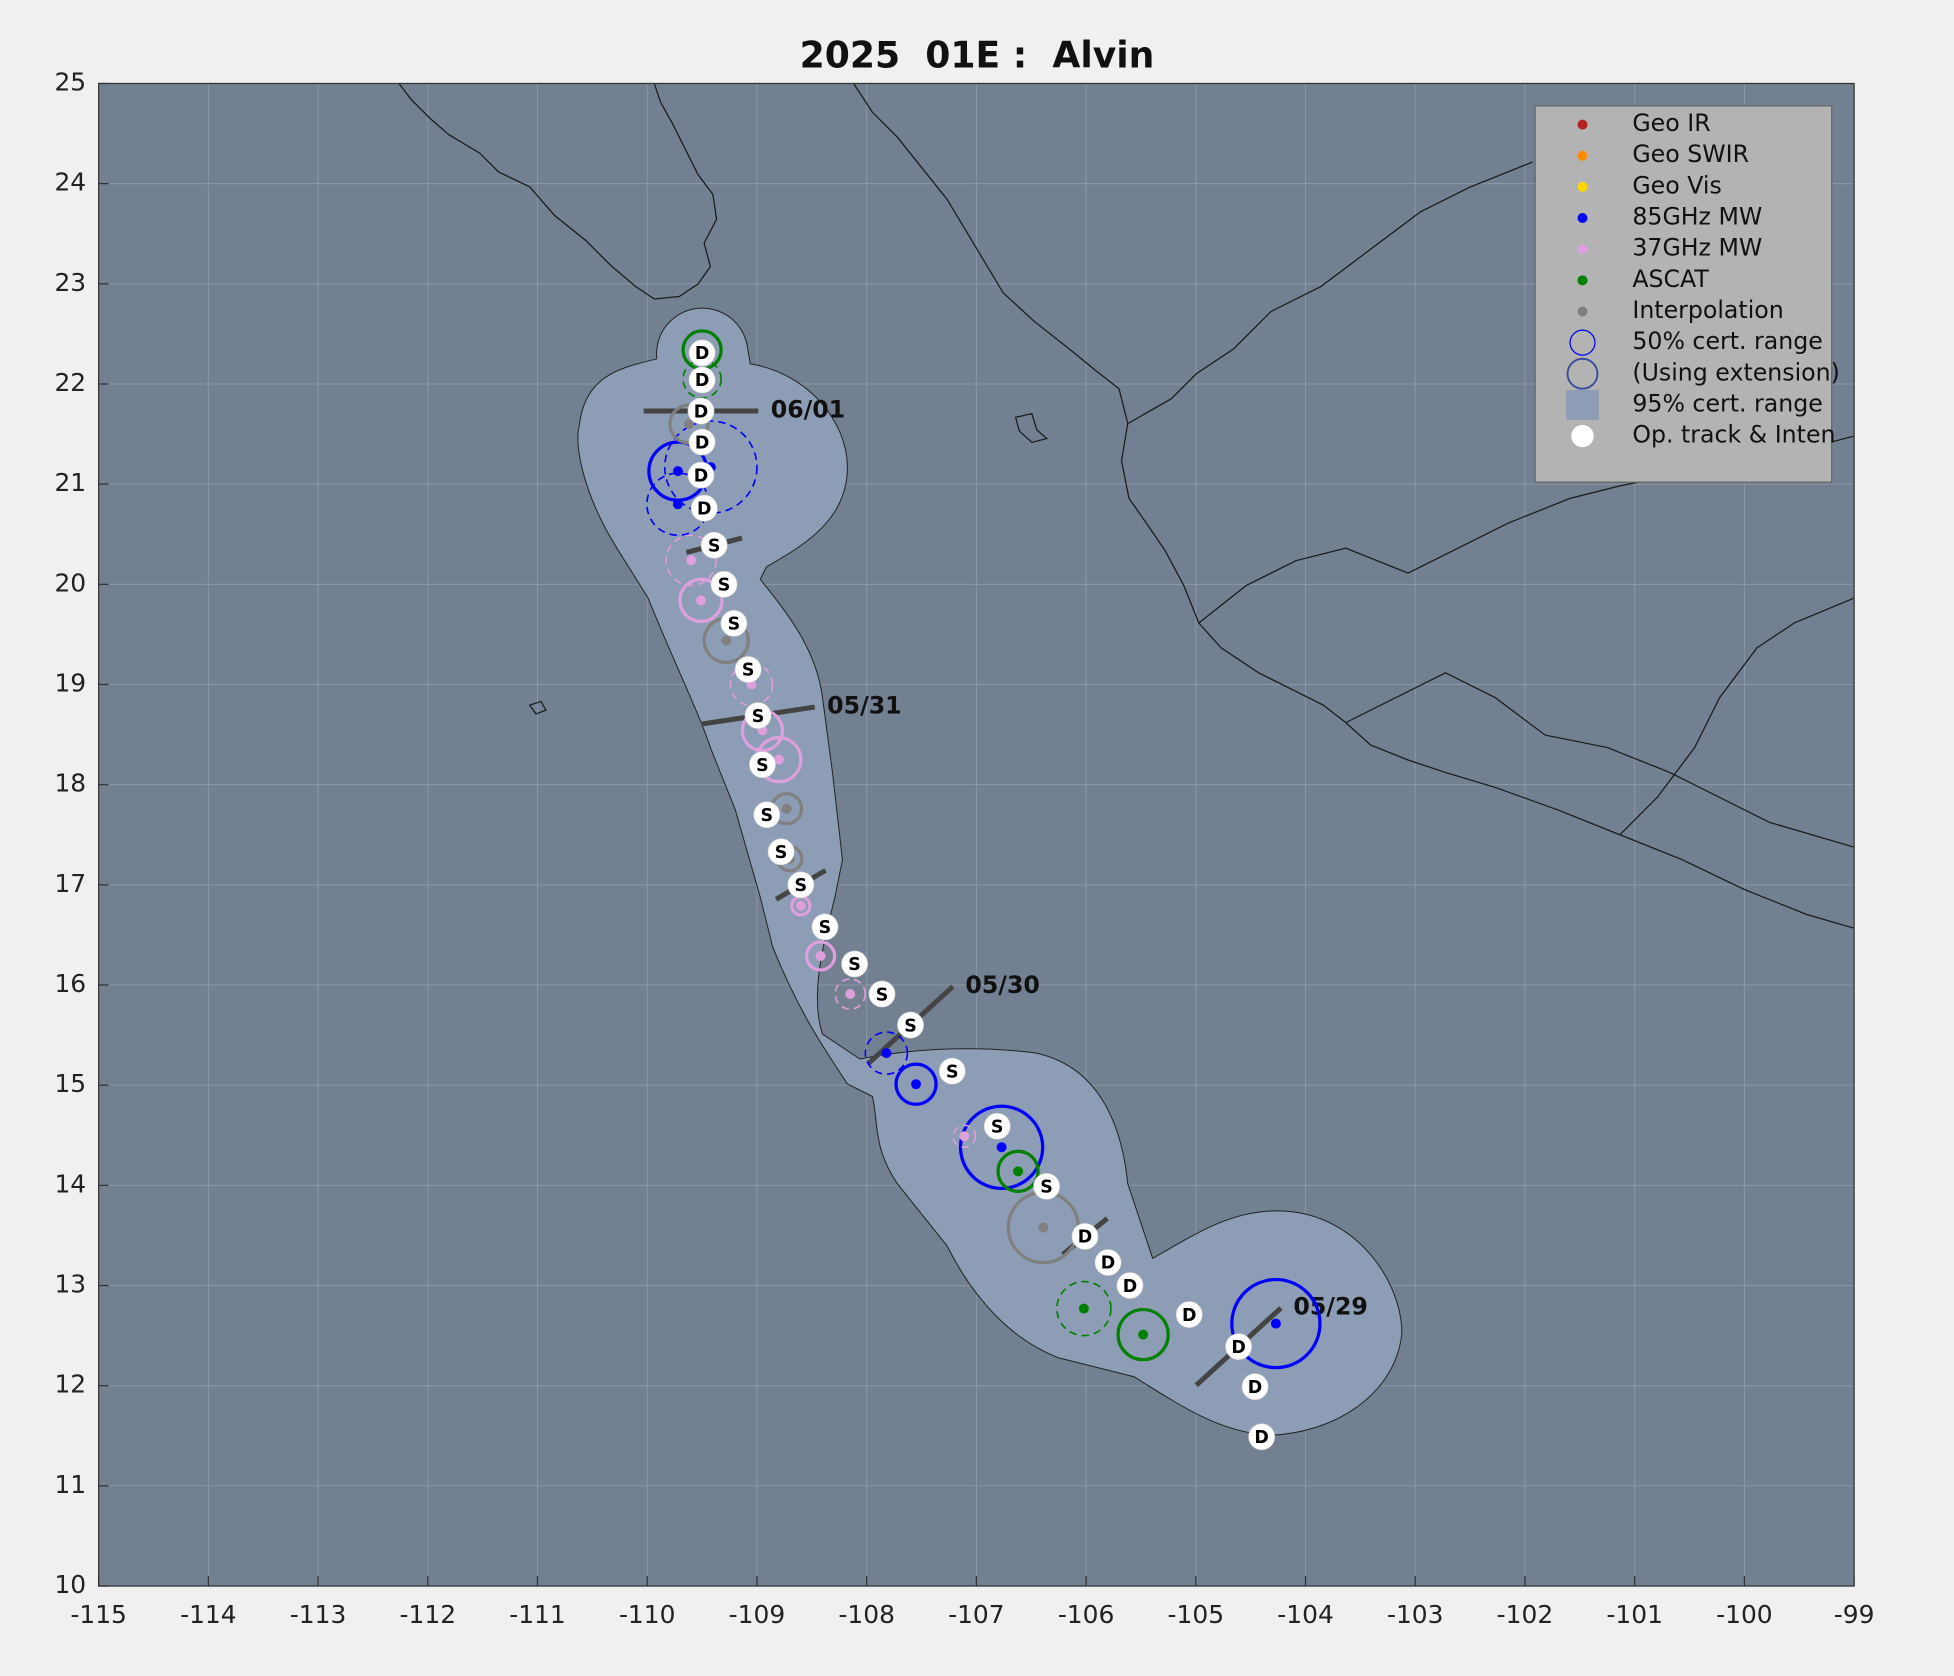 The height and width of the screenshot is (1676, 1954). I want to click on x-tick-label: -101, so click(1634, 1614).